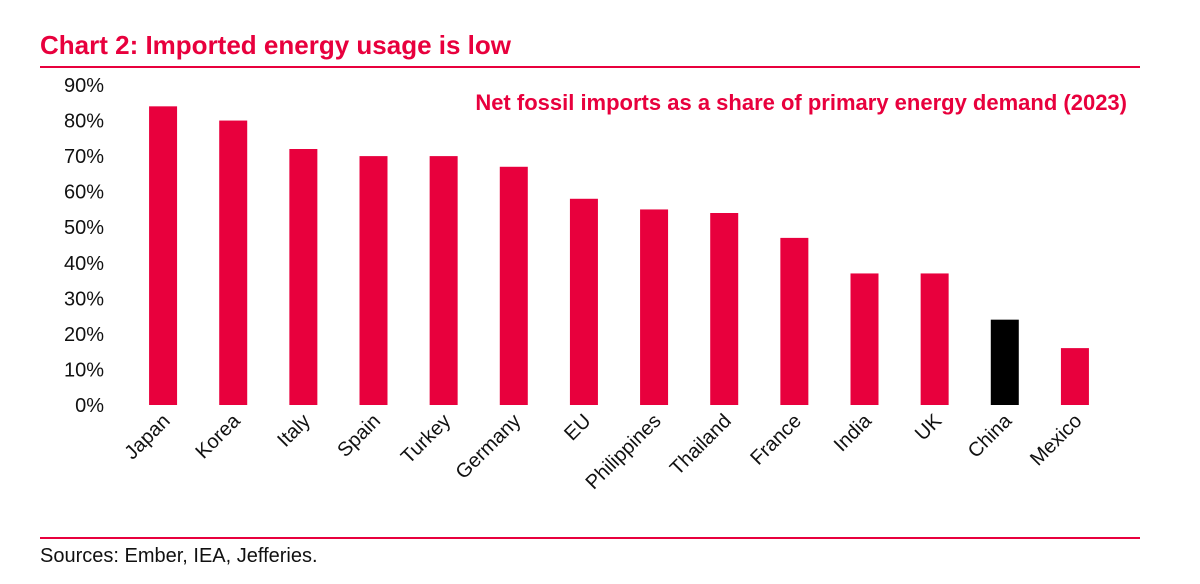 The width and height of the screenshot is (1200, 584). What do you see at coordinates (84, 246) in the screenshot?
I see `y-axis: 0% 10% 20% 30% 40% 50% 60% 70% 80% 90%` at bounding box center [84, 246].